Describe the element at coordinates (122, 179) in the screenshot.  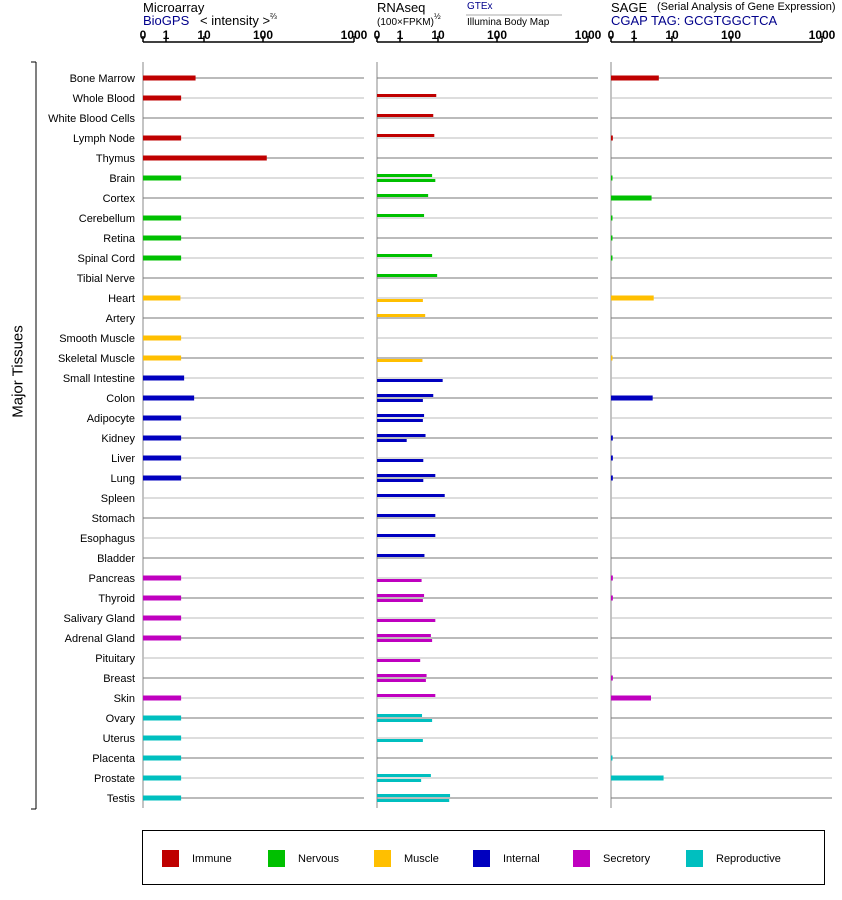
I see `tissue-label: Brain` at that location.